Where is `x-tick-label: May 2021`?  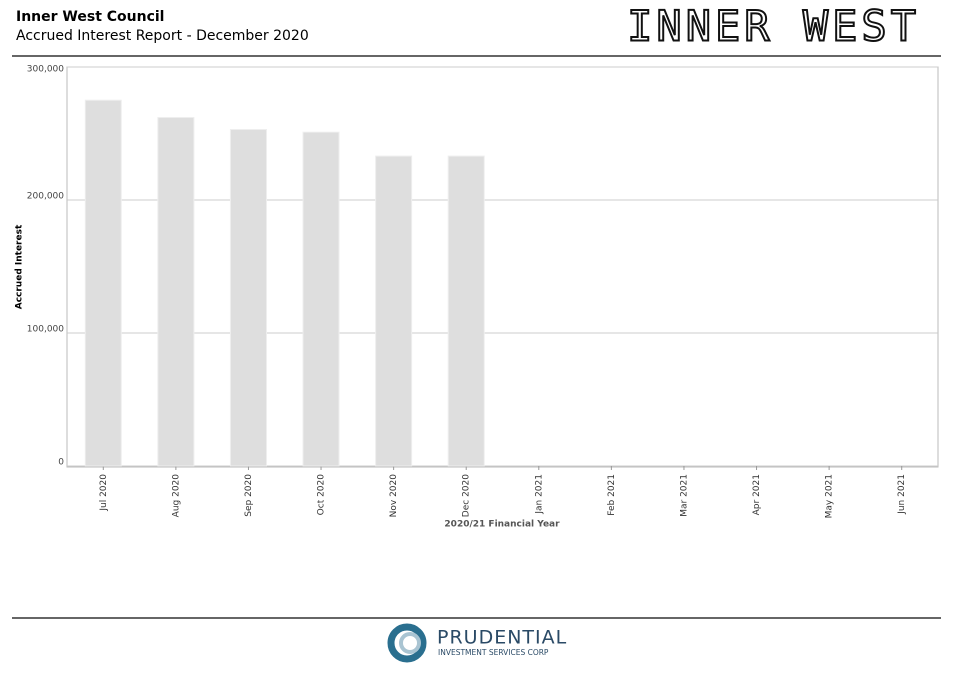
x-tick-label: May 2021 is located at coordinates (830, 496).